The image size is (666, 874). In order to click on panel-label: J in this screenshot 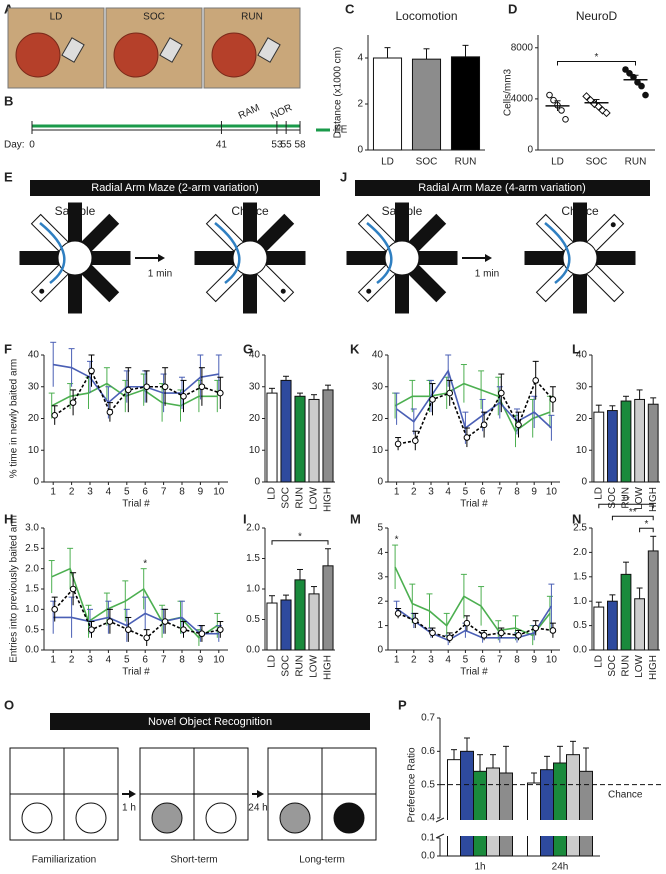, I will do `click(343, 176)`.